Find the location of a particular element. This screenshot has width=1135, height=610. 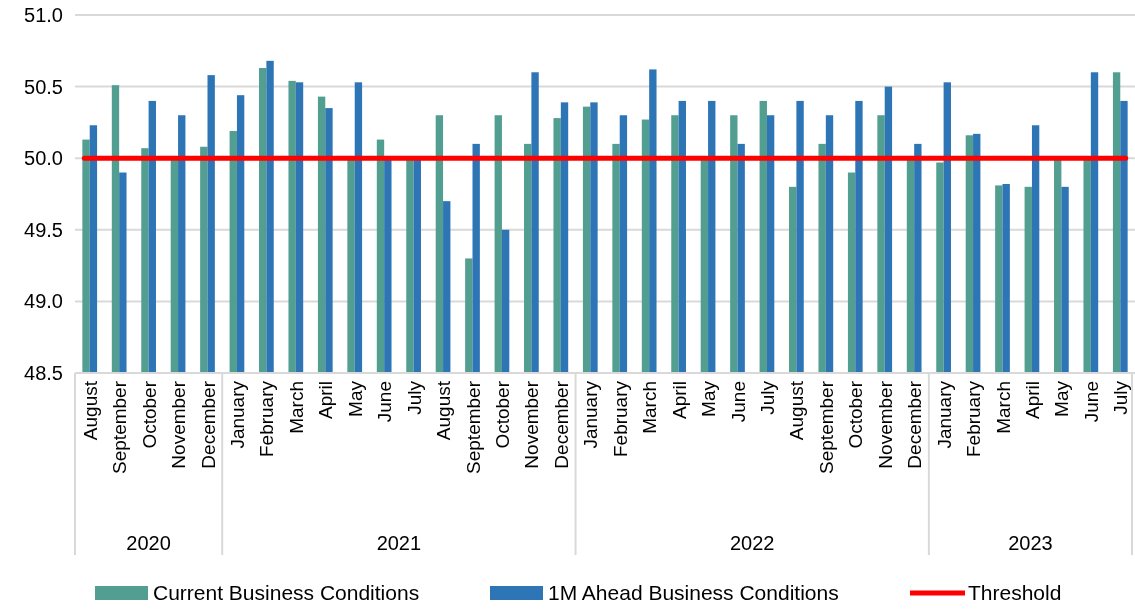

text: 2023 is located at coordinates (1030, 543).